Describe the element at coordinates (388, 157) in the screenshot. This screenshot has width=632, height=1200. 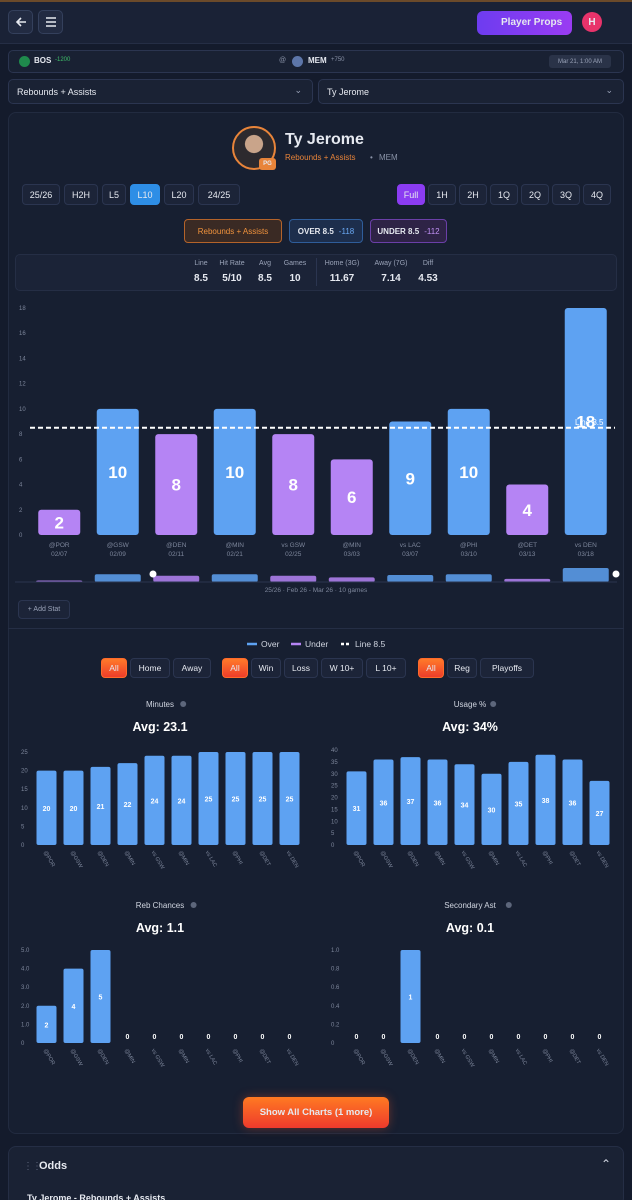
I see `player-team: MEM` at that location.